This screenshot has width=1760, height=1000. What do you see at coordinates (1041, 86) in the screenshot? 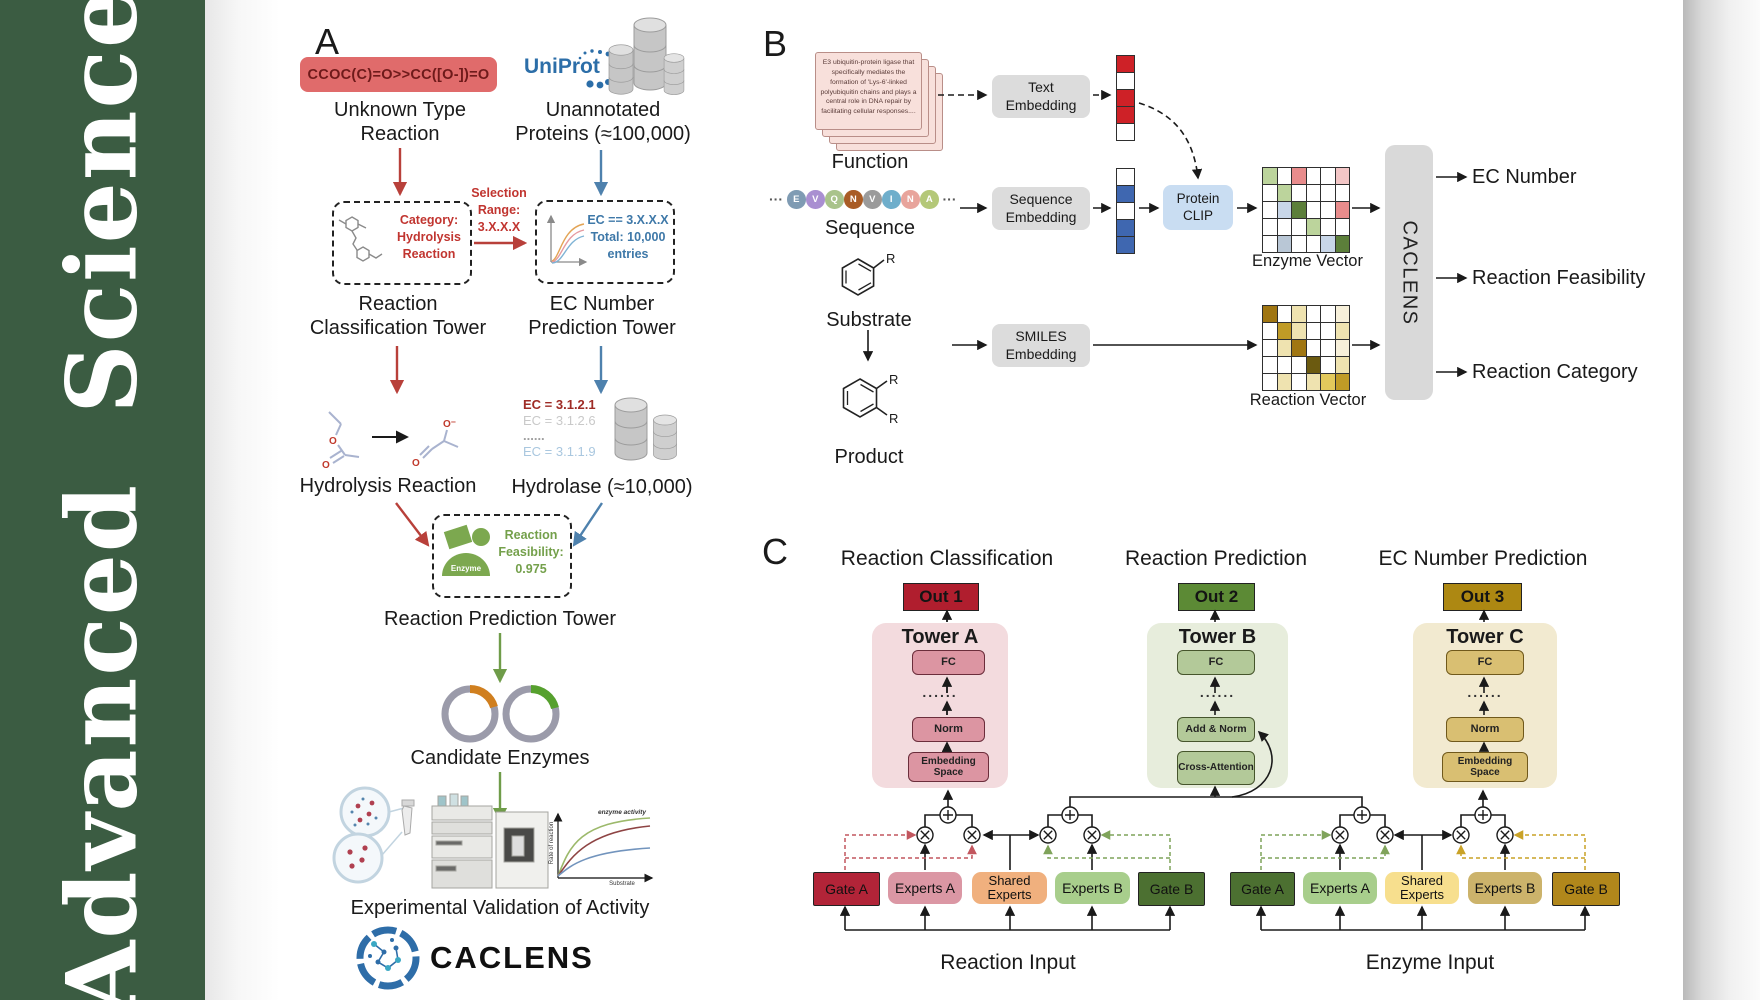
I see `text-embedding-l1: Text` at bounding box center [1041, 86].